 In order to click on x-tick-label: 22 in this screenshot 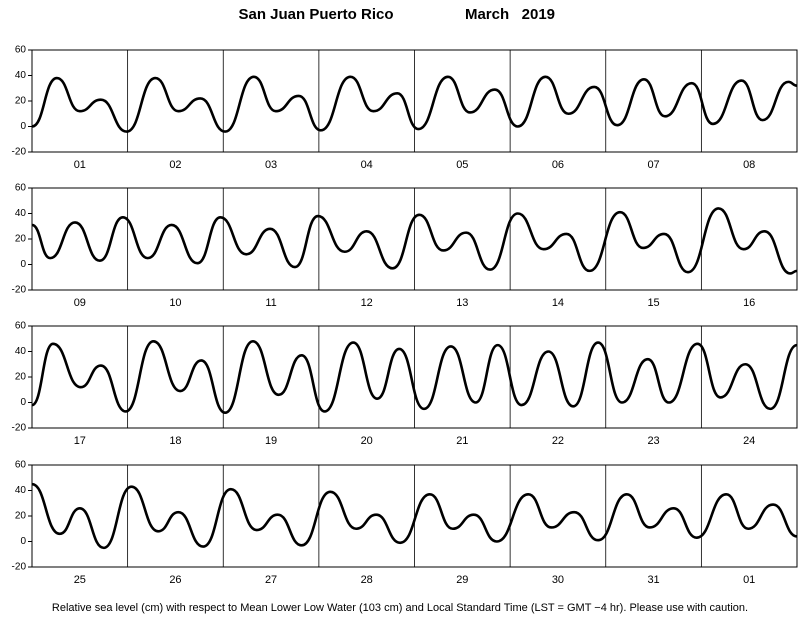, I will do `click(558, 441)`.